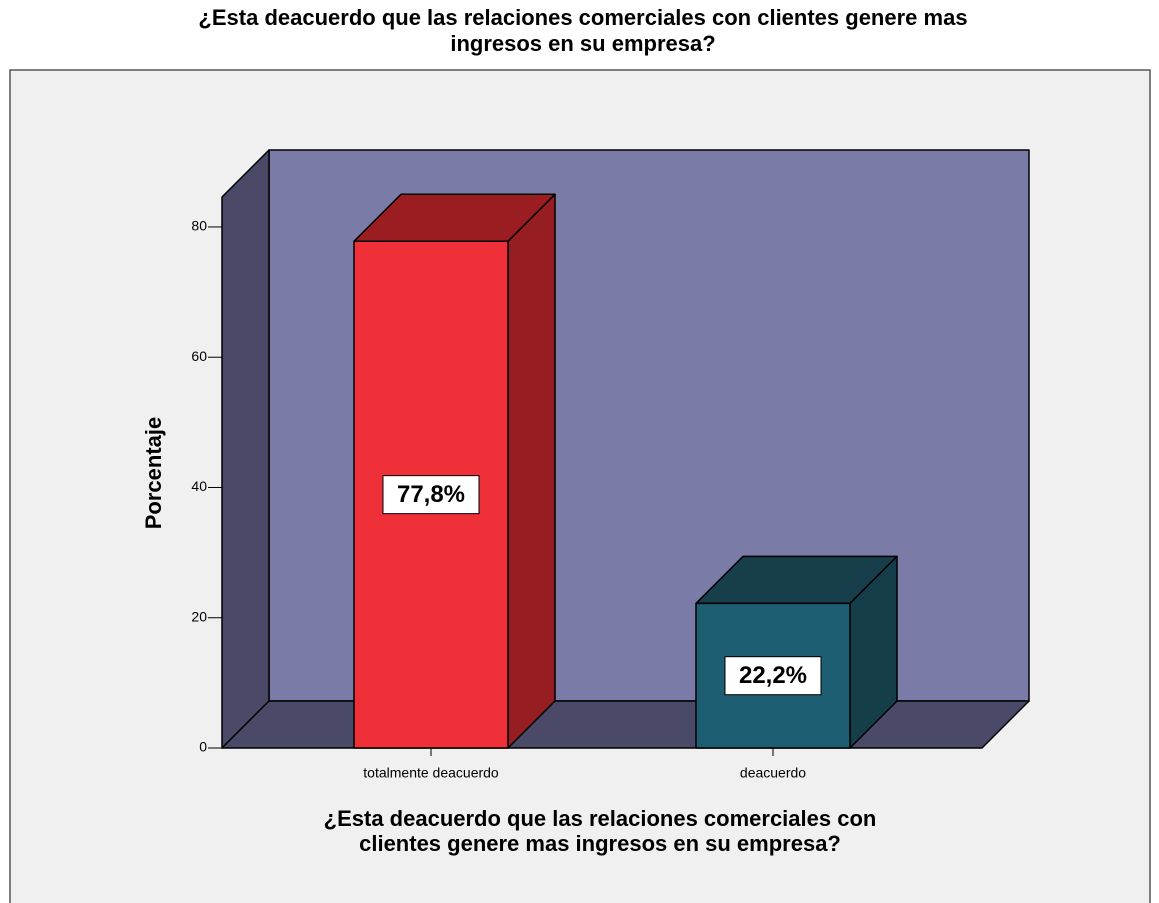  What do you see at coordinates (531, 471) in the screenshot?
I see `bar-side` at bounding box center [531, 471].